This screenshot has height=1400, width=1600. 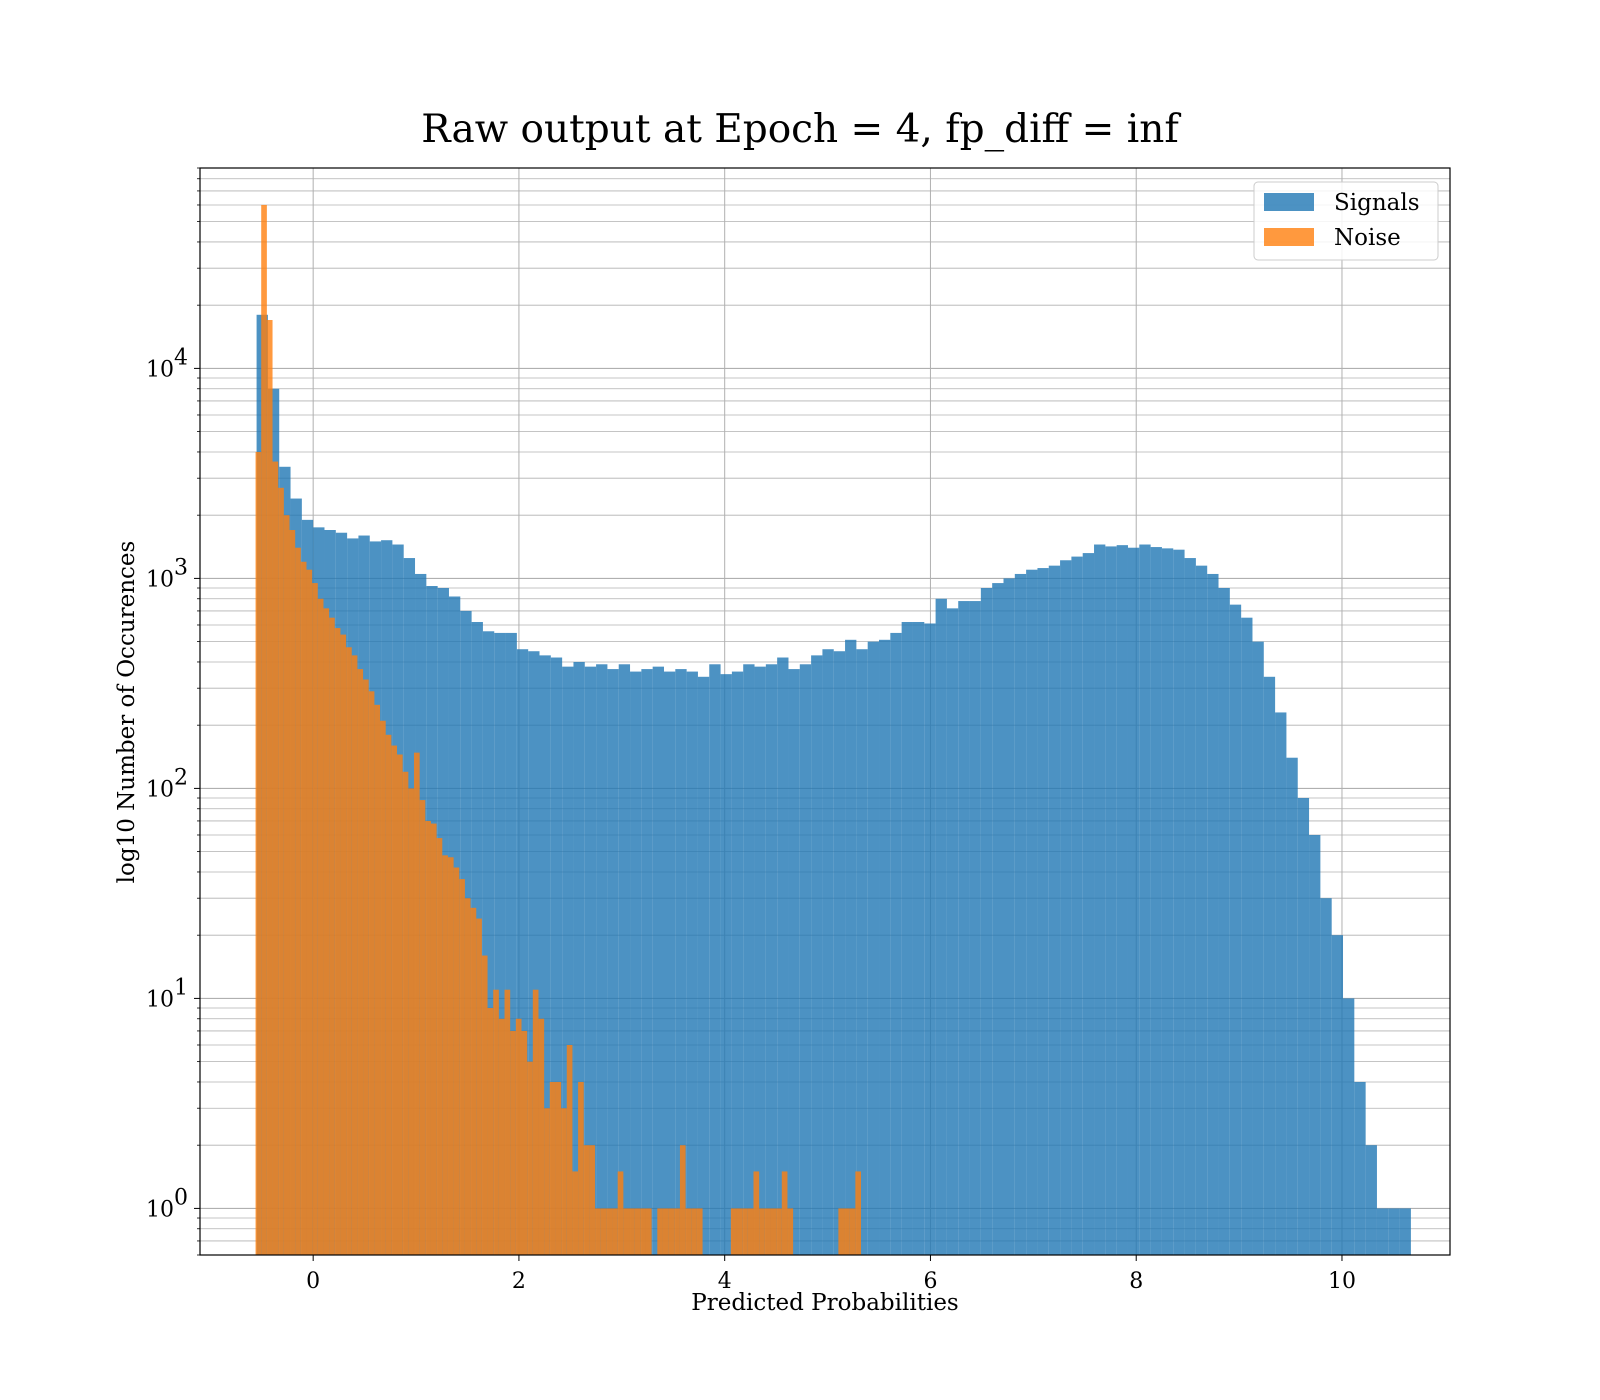 What do you see at coordinates (825, 1303) in the screenshot?
I see `x-axis-label: Predicted Probabilities` at bounding box center [825, 1303].